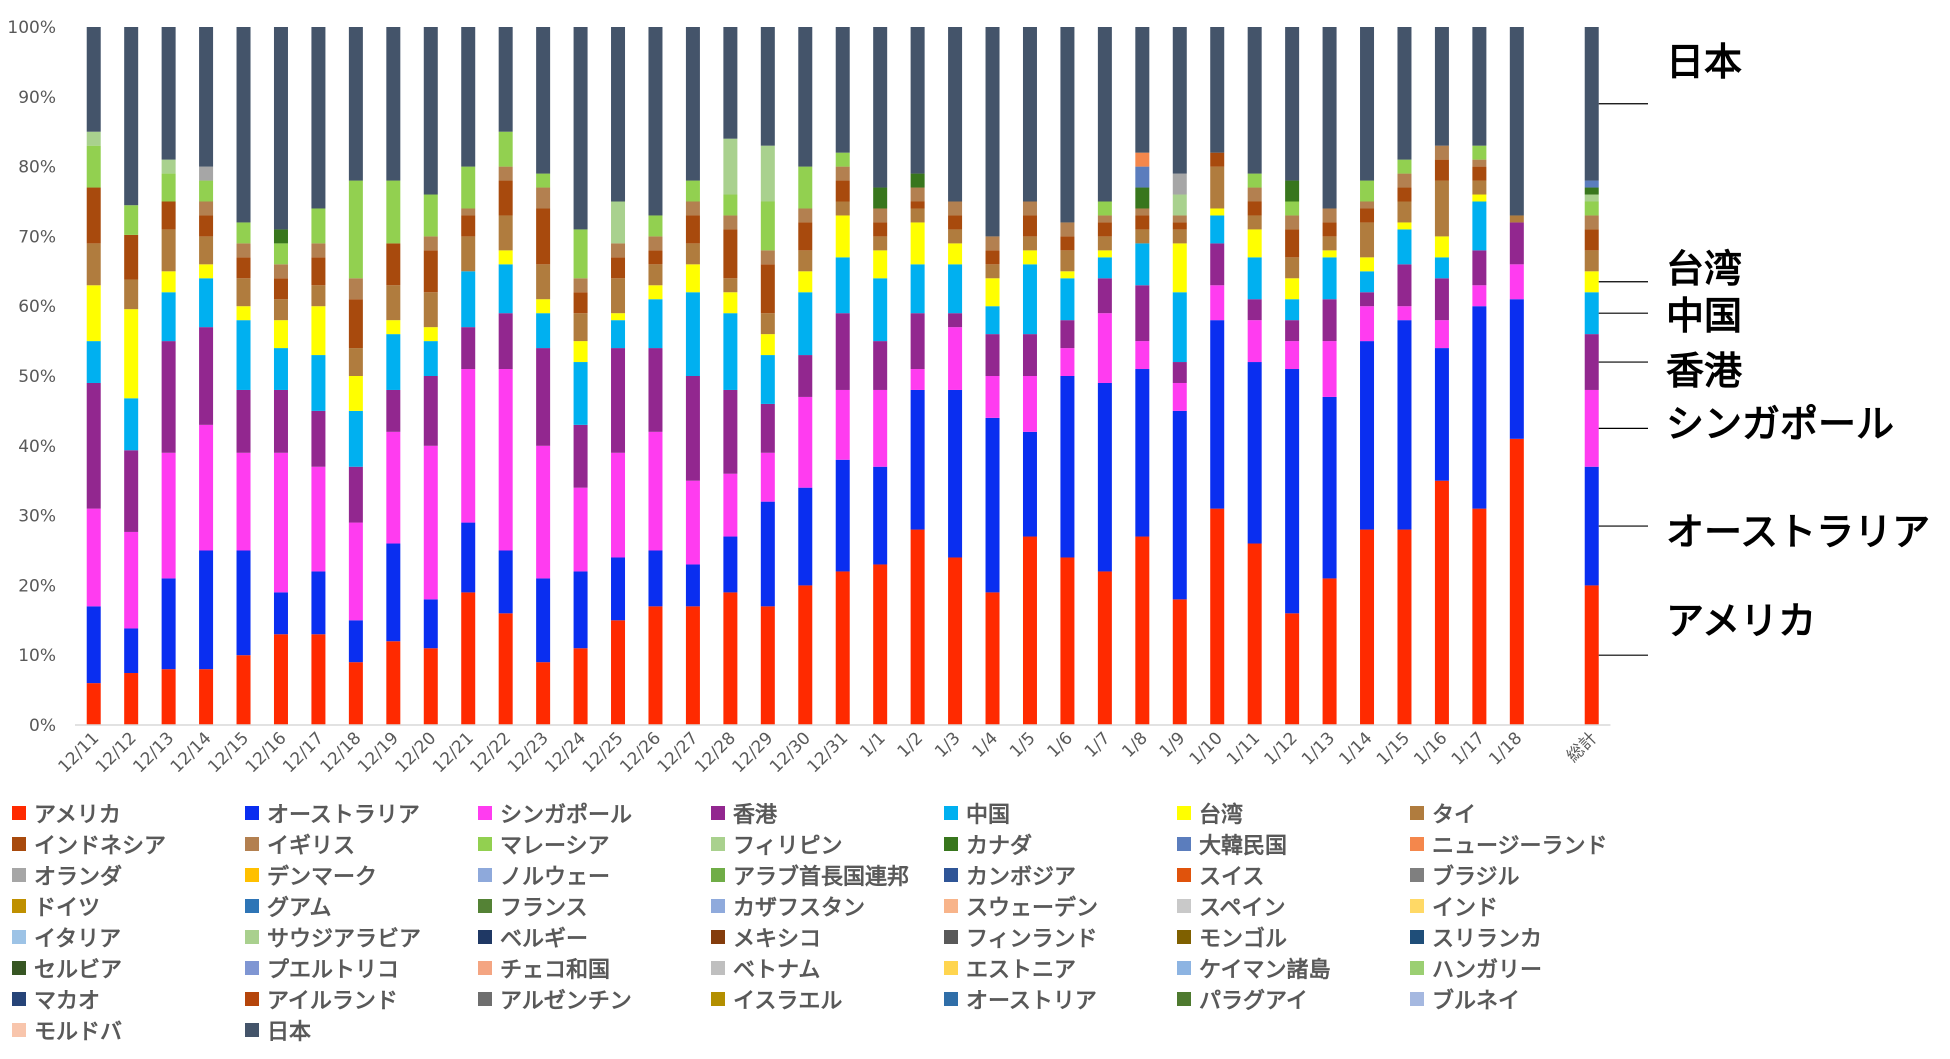  Describe the element at coordinates (37, 586) in the screenshot. I see `y-tick-label: 20%` at that location.